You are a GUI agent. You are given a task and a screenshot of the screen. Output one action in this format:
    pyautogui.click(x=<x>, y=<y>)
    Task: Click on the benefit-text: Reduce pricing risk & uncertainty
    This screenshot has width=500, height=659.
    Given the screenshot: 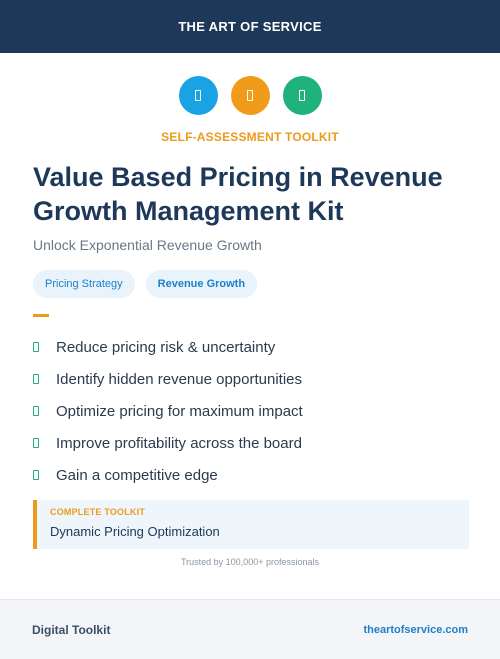 What is the action you would take?
    pyautogui.click(x=166, y=347)
    